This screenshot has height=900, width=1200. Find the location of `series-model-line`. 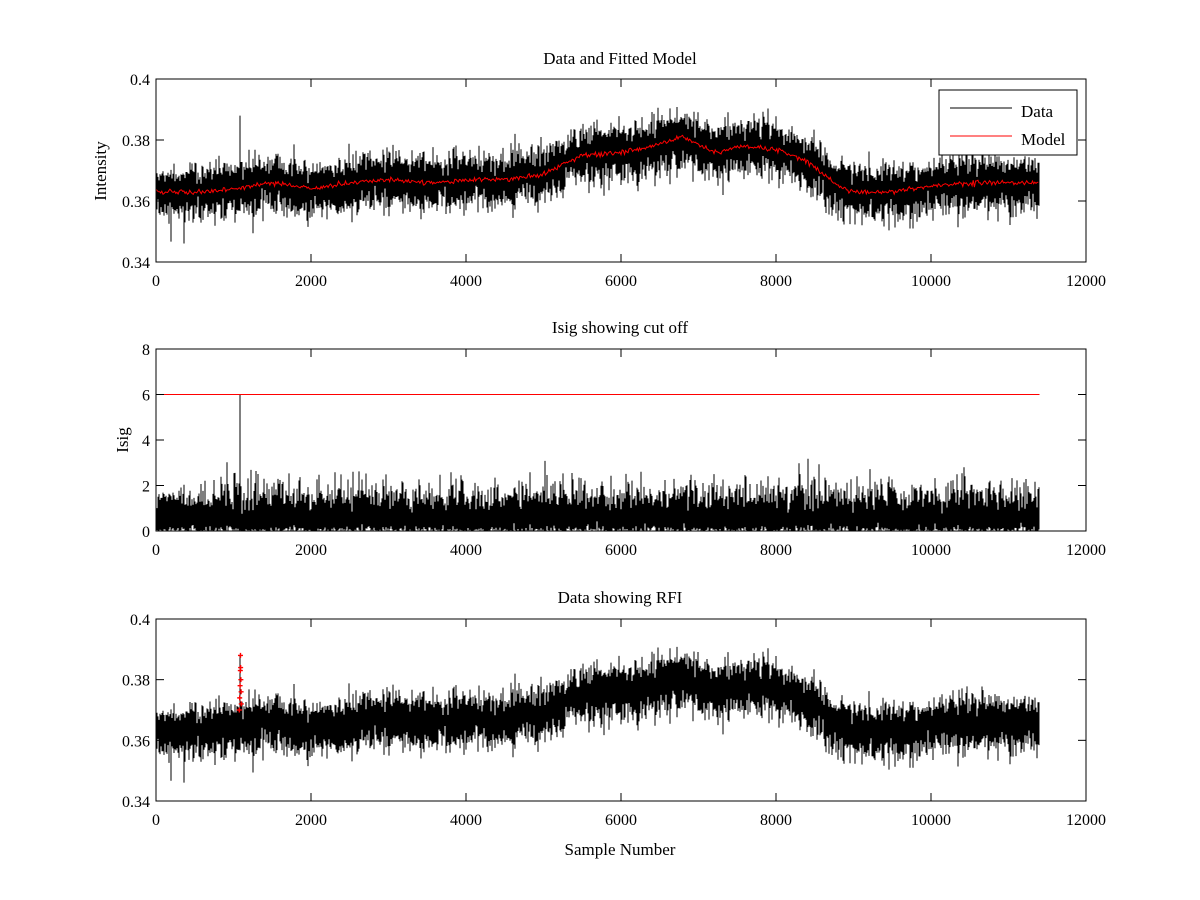

series-model-line is located at coordinates (597, 165).